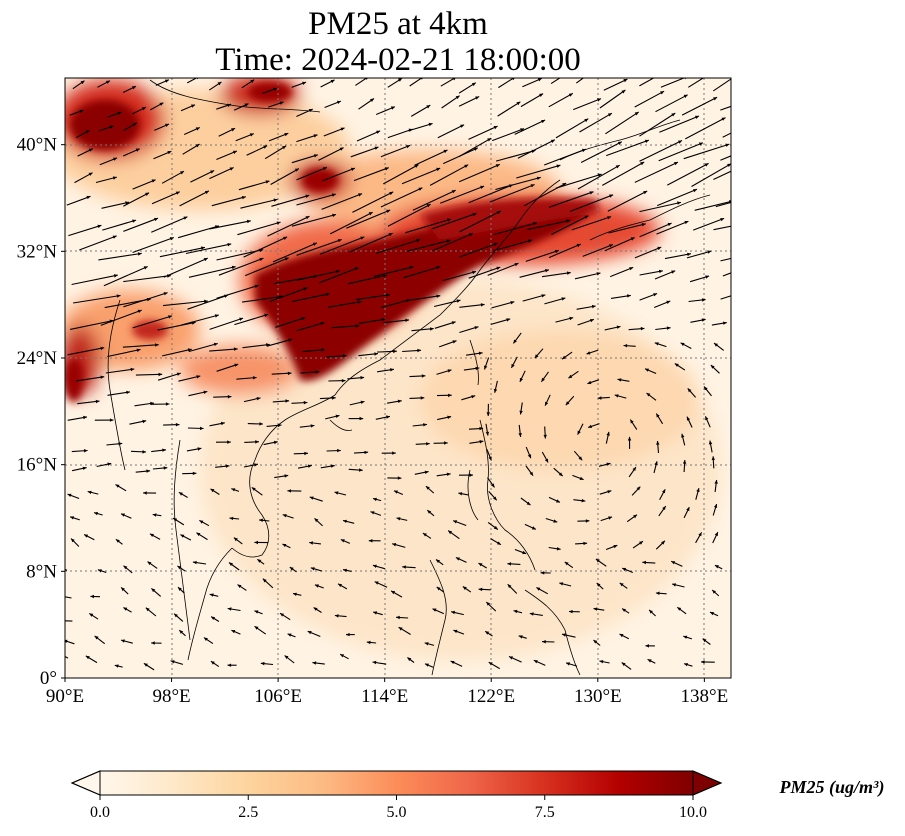 The width and height of the screenshot is (905, 836). Describe the element at coordinates (598, 696) in the screenshot. I see `lon-tick-label: 130°E` at that location.